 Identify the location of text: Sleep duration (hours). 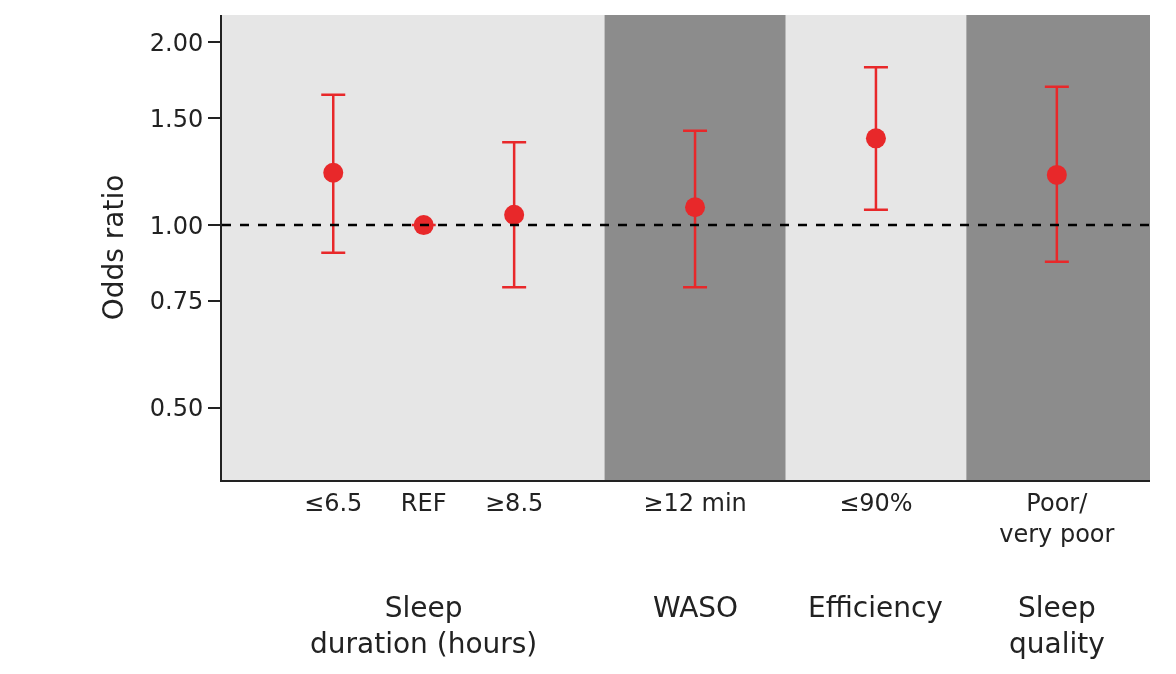
(424, 626).